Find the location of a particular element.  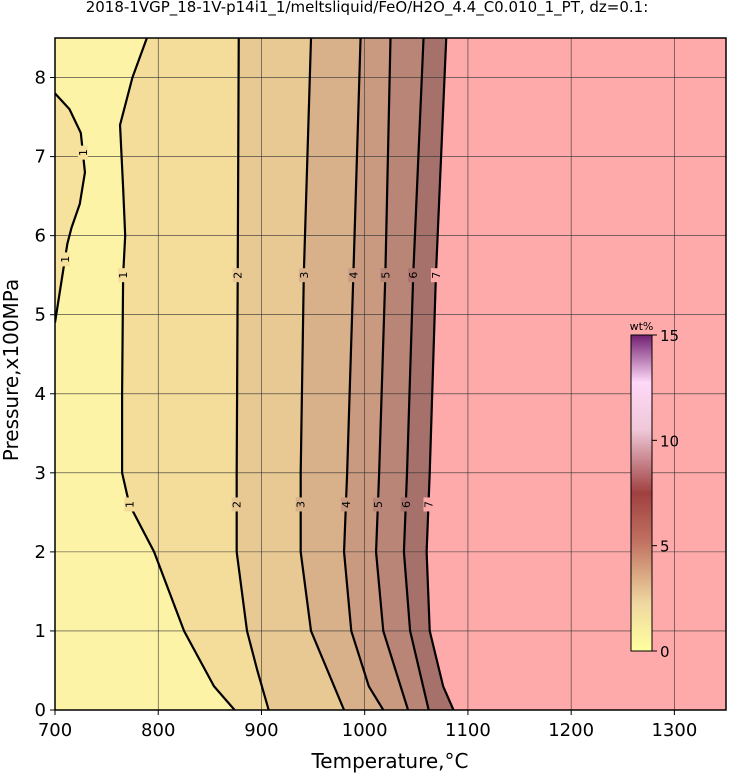

y-tick-label: 6 is located at coordinates (40, 236).